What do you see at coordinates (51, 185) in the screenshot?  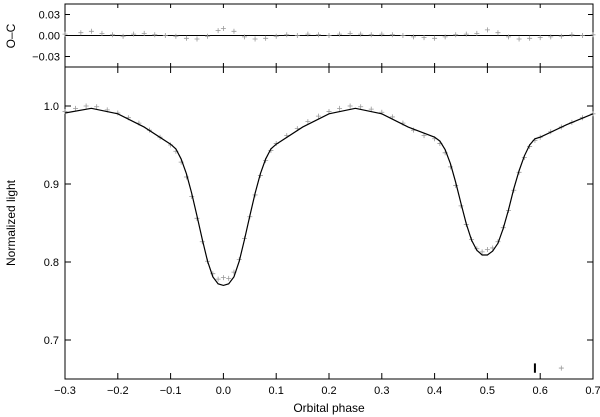 I see `light-y-tick-label: 0.9` at bounding box center [51, 185].